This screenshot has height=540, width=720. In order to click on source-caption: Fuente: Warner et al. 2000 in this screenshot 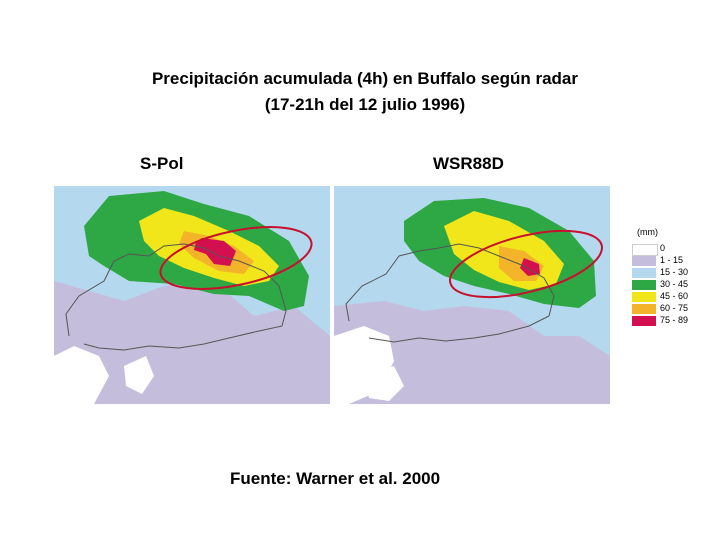, I will do `click(335, 478)`.